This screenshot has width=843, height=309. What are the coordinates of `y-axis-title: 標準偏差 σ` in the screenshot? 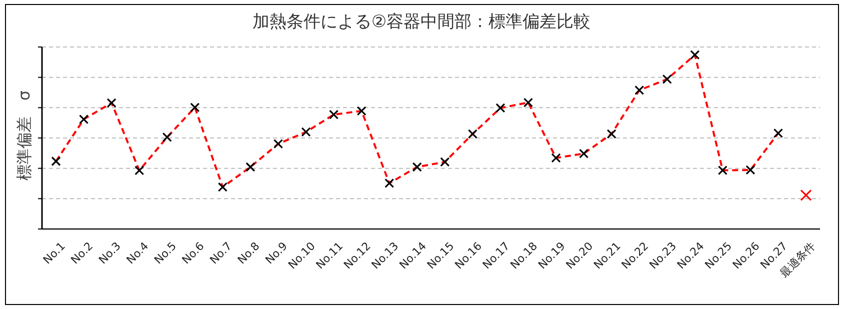 It's located at (24, 135).